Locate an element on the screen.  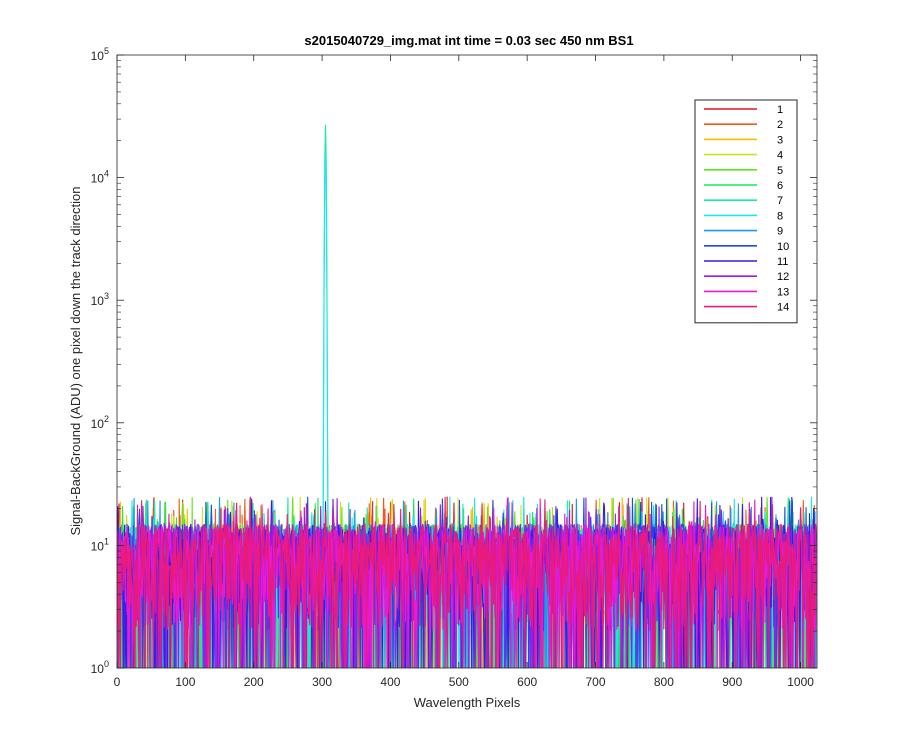
y-tick-label: 10² is located at coordinates (100, 422).